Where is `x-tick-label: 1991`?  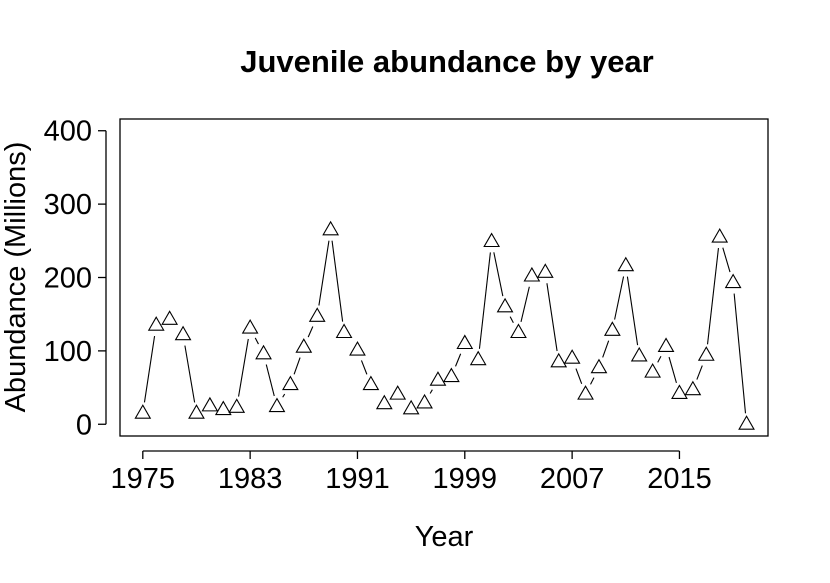 x-tick-label: 1991 is located at coordinates (357, 479).